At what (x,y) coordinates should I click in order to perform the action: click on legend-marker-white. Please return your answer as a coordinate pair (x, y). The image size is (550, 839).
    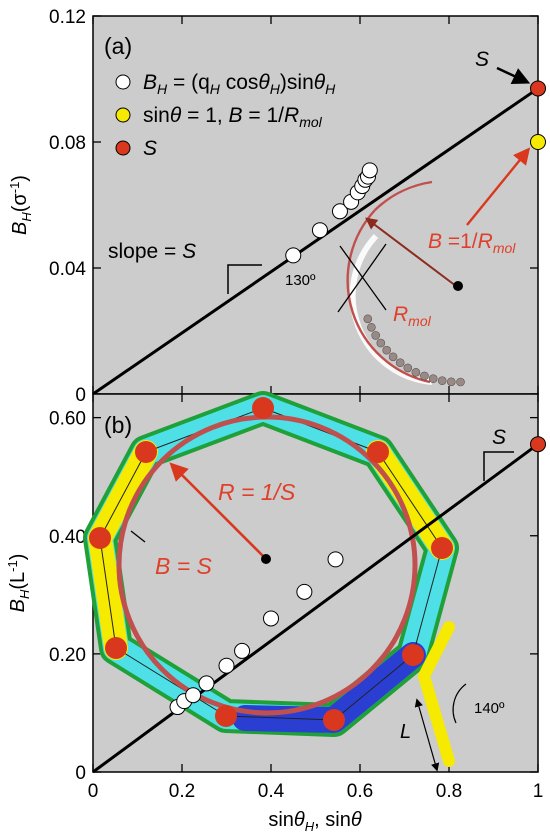
    Looking at the image, I should click on (123, 82).